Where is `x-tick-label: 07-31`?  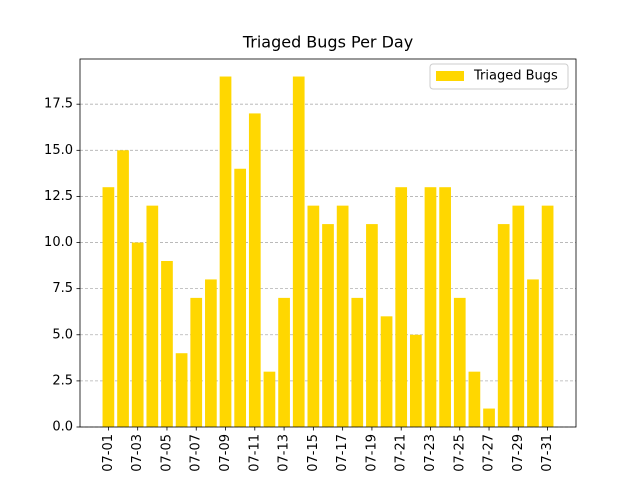
x-tick-label: 07-31 is located at coordinates (547, 453).